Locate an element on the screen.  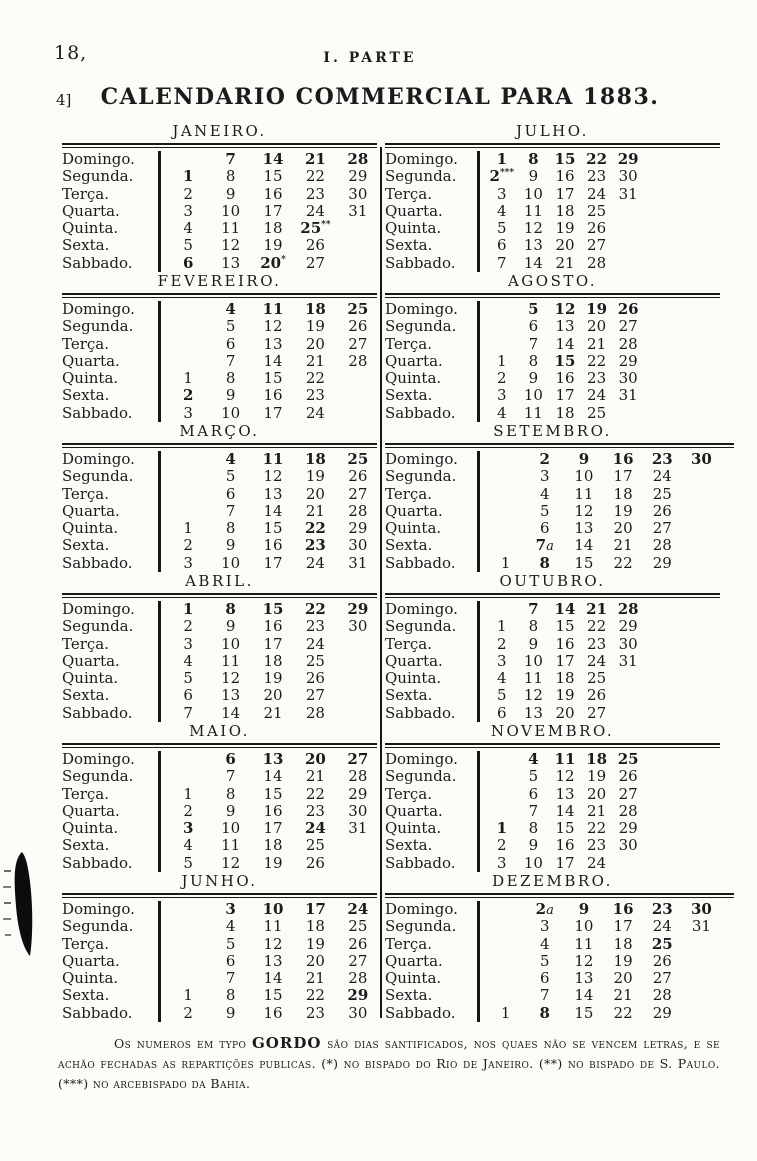
day-cell: 29 is located at coordinates (358, 528).